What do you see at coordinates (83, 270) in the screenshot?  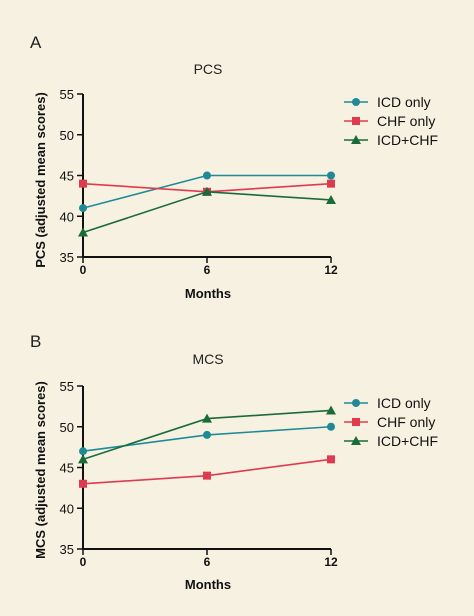 I see `x-tick-label-a: 0` at bounding box center [83, 270].